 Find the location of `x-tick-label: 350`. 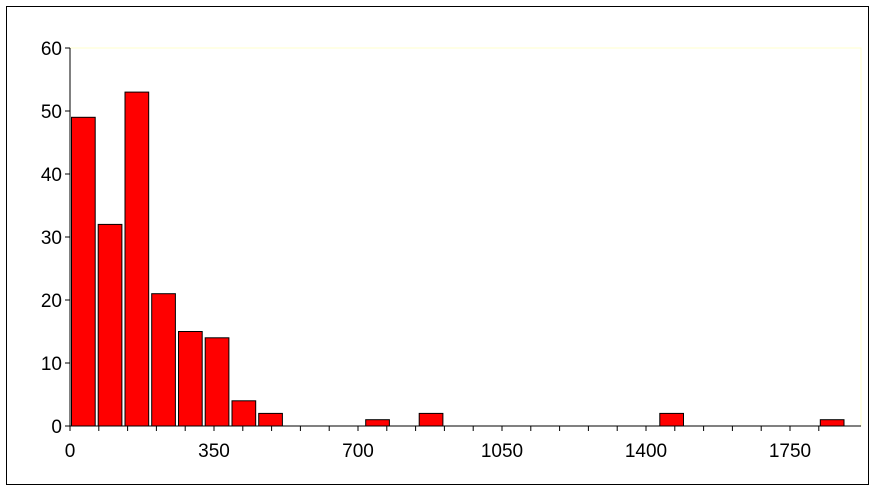

x-tick-label: 350 is located at coordinates (214, 451).